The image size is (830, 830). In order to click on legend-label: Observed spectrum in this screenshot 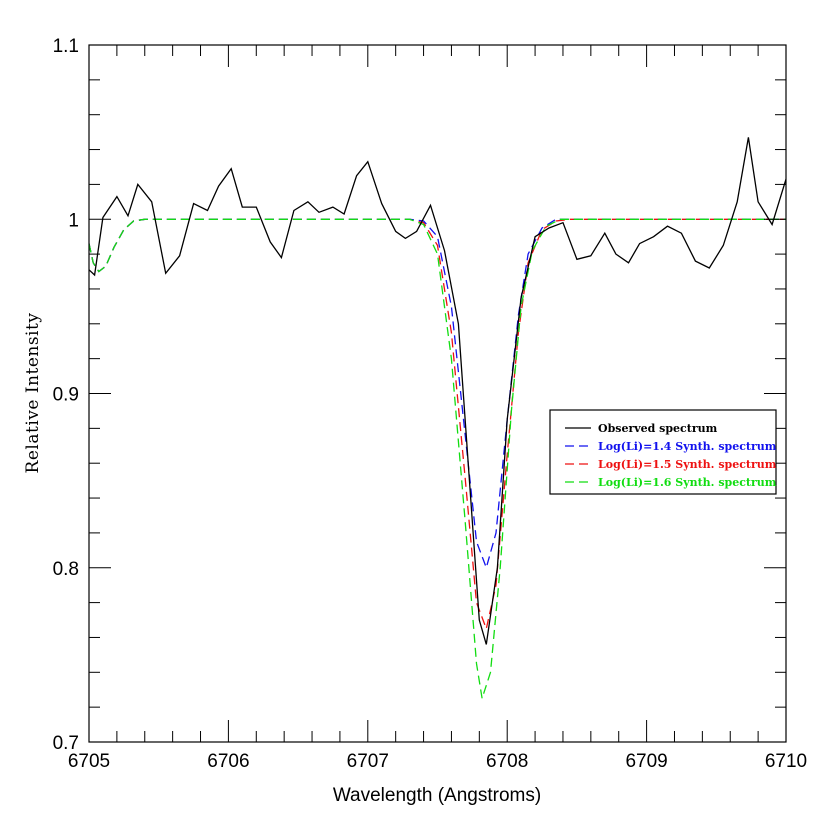, I will do `click(658, 428)`.